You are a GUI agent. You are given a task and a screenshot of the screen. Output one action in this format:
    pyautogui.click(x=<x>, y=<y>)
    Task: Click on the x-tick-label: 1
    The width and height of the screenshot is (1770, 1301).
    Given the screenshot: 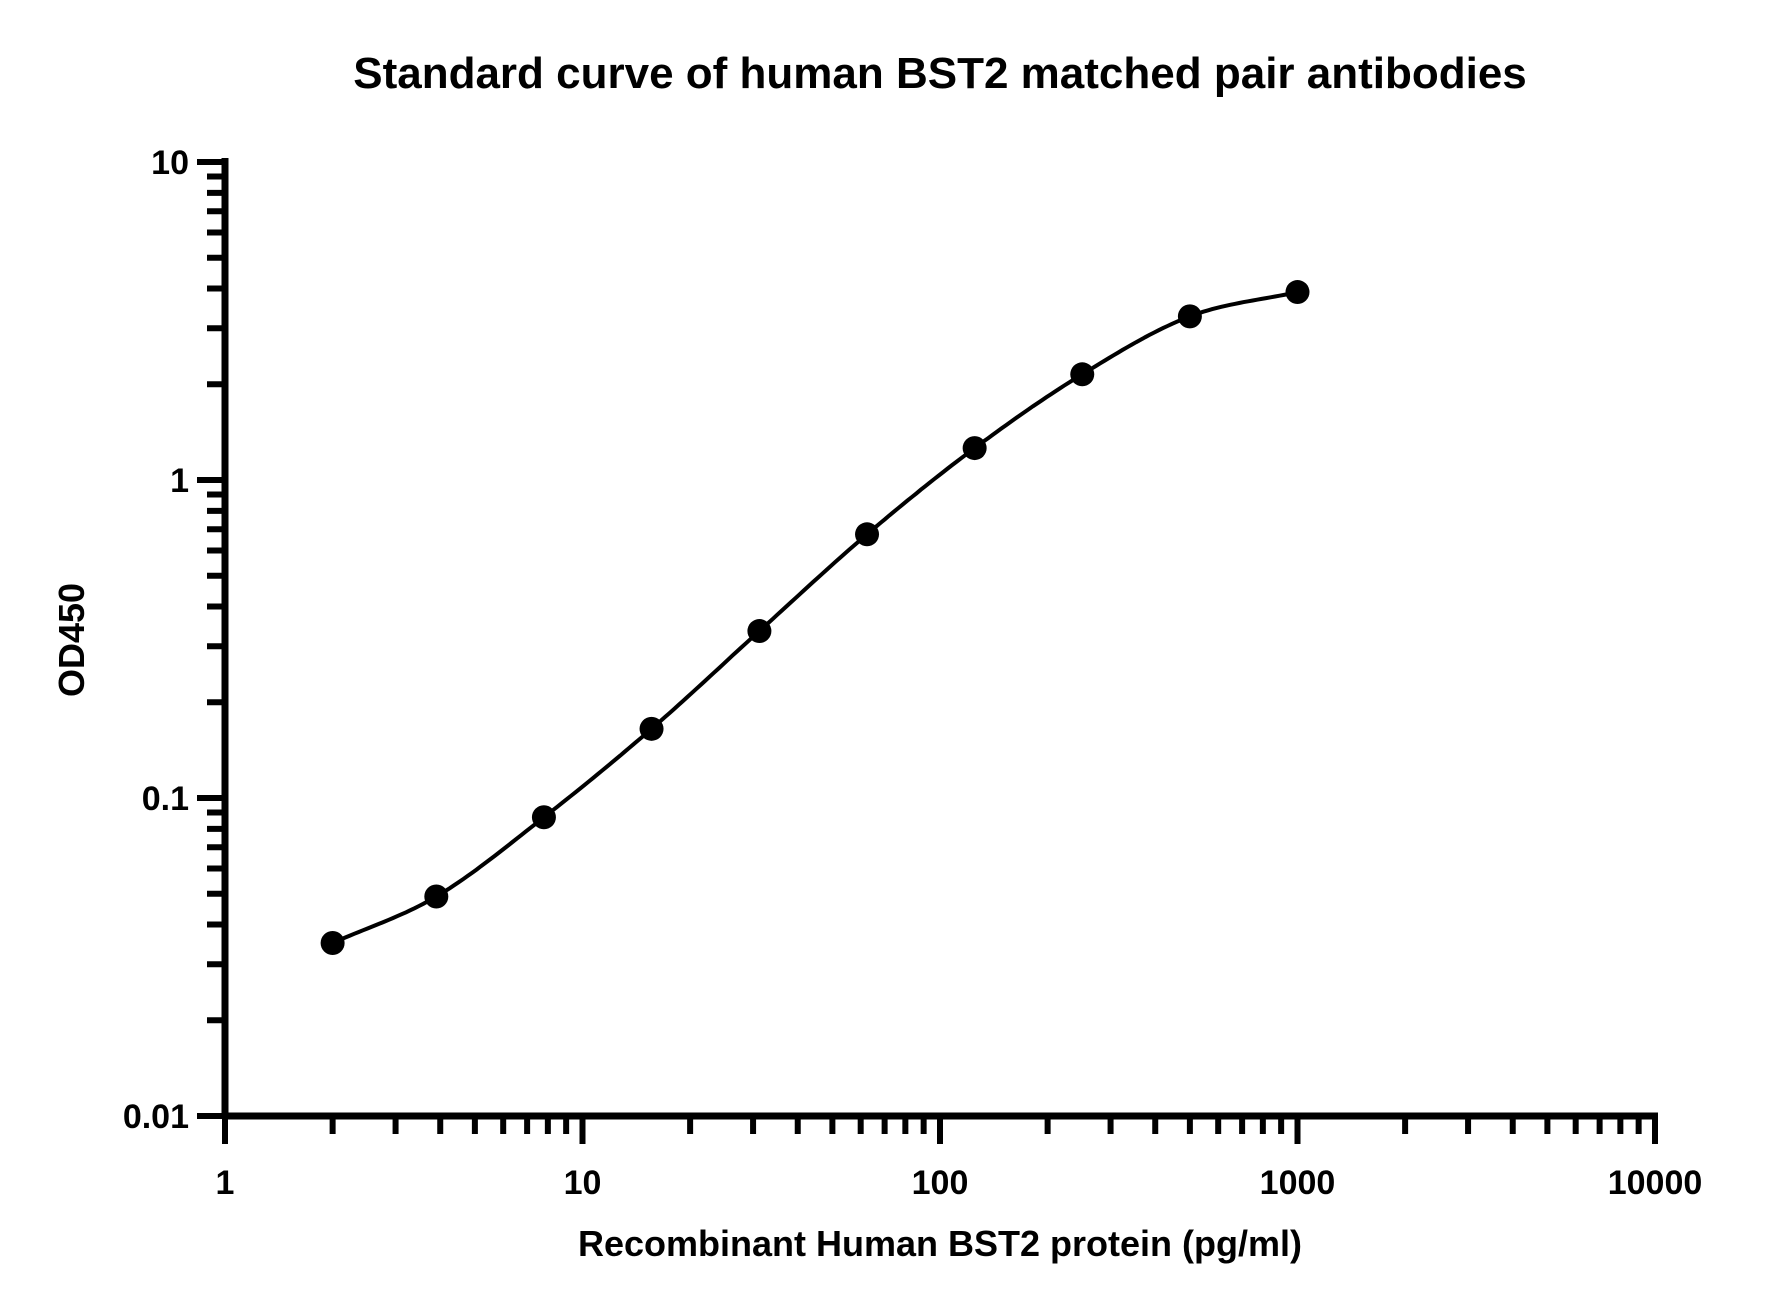 What is the action you would take?
    pyautogui.click(x=225, y=1183)
    